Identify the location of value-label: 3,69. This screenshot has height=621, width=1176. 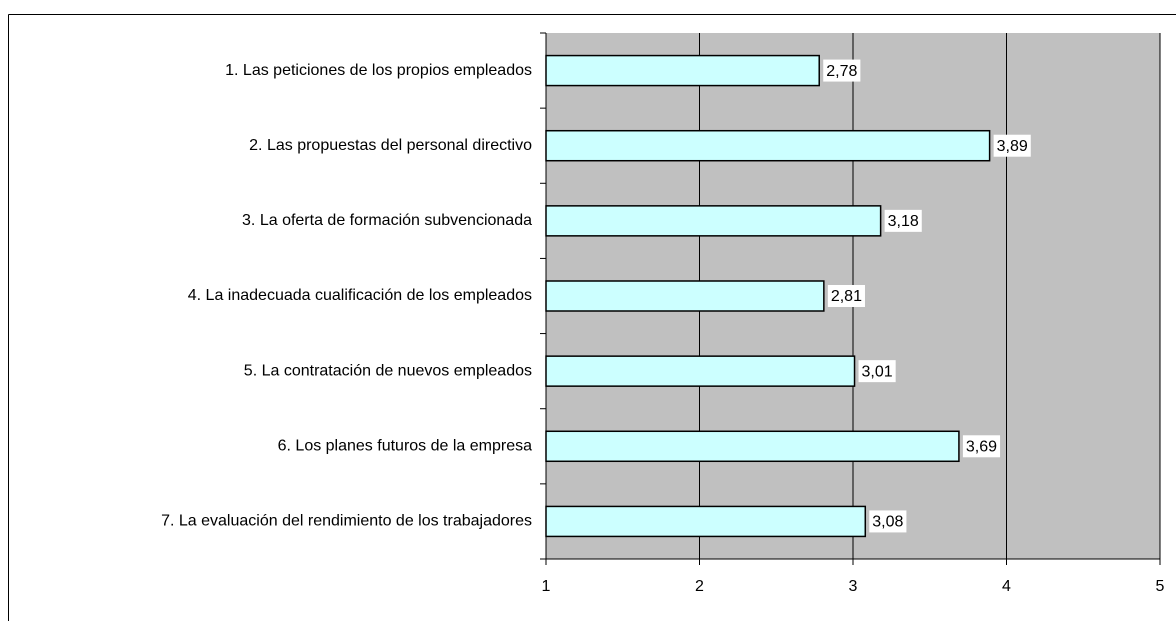
(981, 447).